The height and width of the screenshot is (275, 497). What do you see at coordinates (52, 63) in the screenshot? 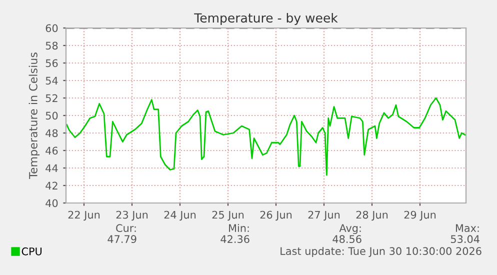
I see `y-tick-label: 56` at bounding box center [52, 63].